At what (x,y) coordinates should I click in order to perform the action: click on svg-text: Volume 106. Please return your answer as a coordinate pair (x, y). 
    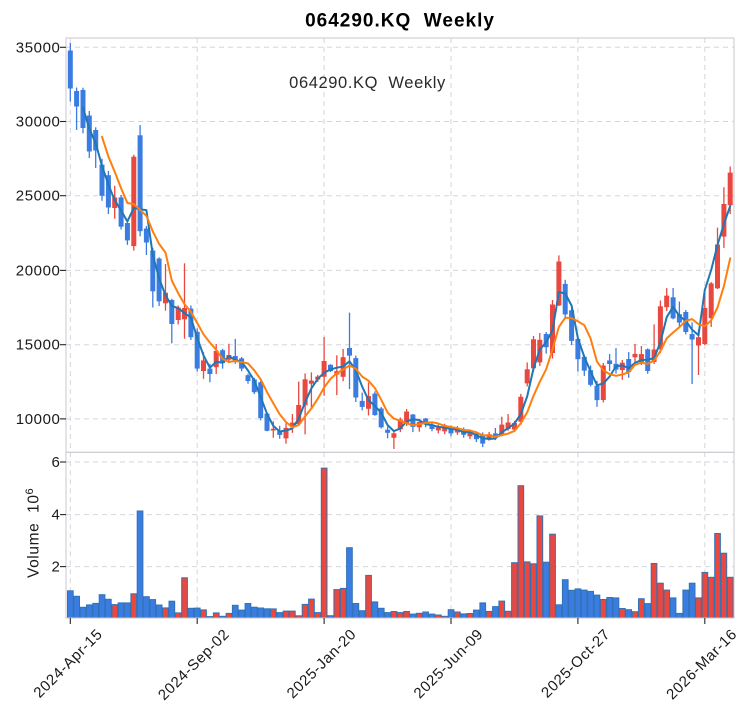
    Looking at the image, I should click on (33, 533).